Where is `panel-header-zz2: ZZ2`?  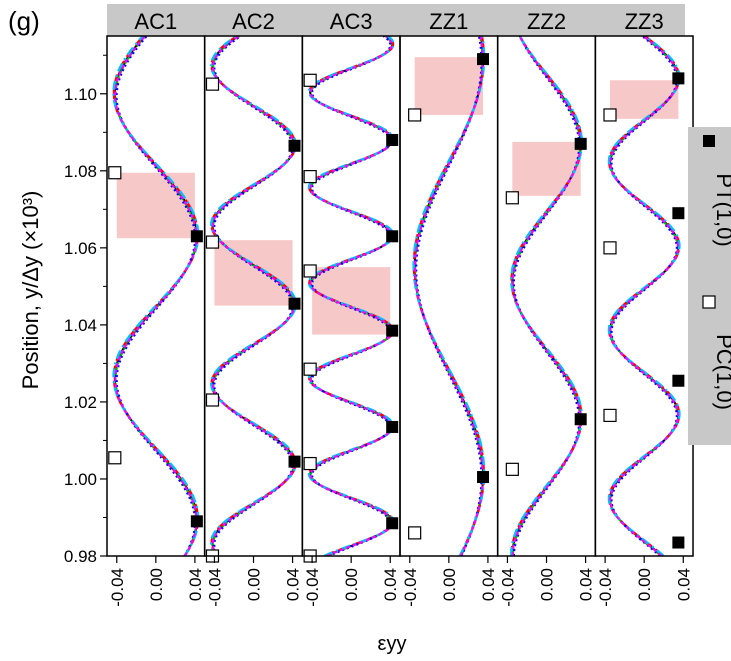 panel-header-zz2: ZZ2 is located at coordinates (546, 21).